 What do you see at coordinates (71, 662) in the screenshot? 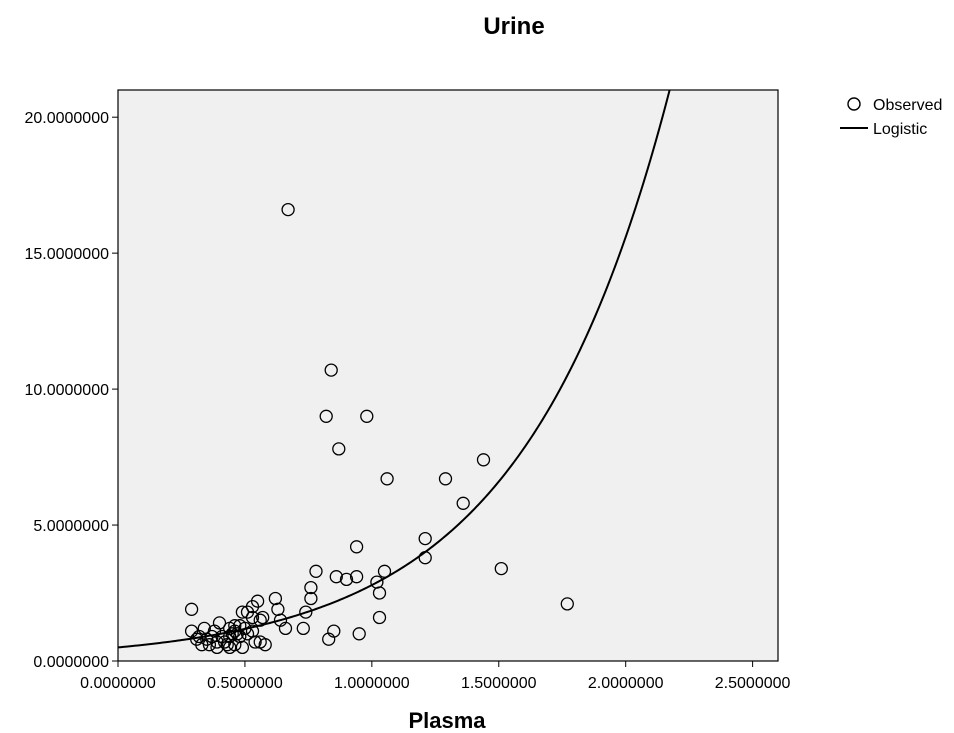
I see `y-tick-label: 0.0000000` at bounding box center [71, 662].